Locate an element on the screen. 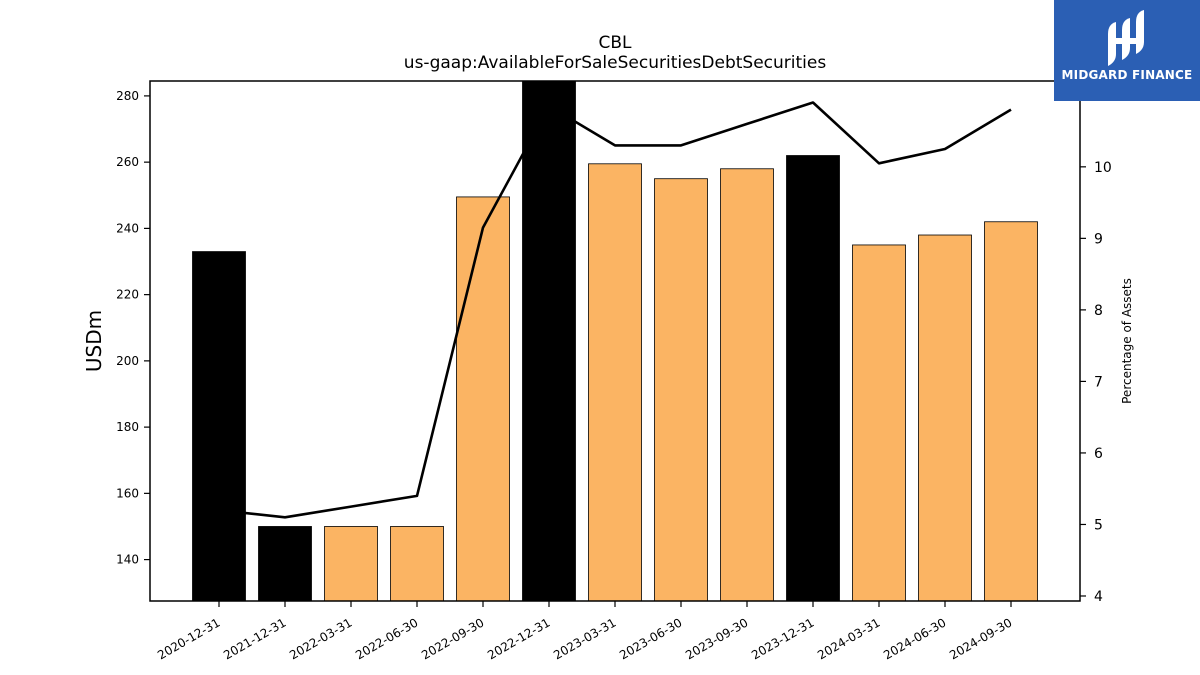 The width and height of the screenshot is (1200, 675). x-tick-label: 2023-03-31 is located at coordinates (584, 638).